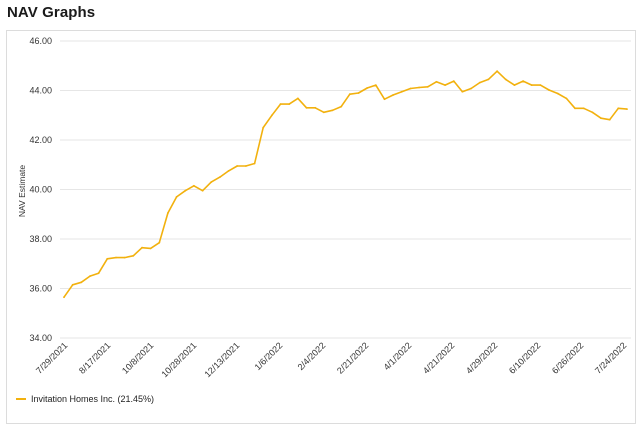 The image size is (640, 426). Describe the element at coordinates (40, 239) in the screenshot. I see `y-tick-label: 38.00` at that location.